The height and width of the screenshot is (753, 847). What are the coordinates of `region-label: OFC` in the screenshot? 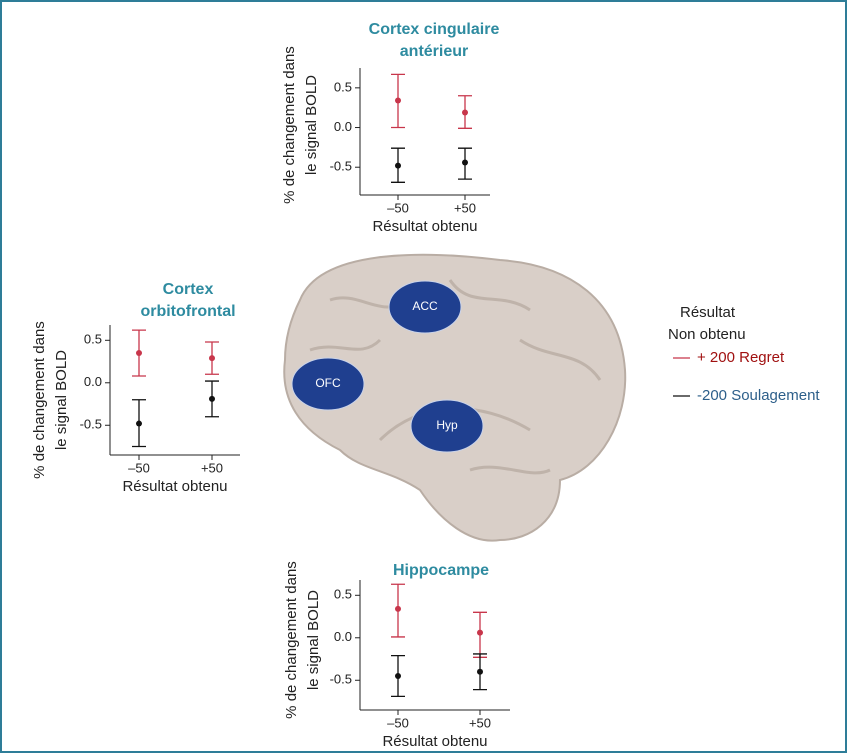 It's located at (328, 383).